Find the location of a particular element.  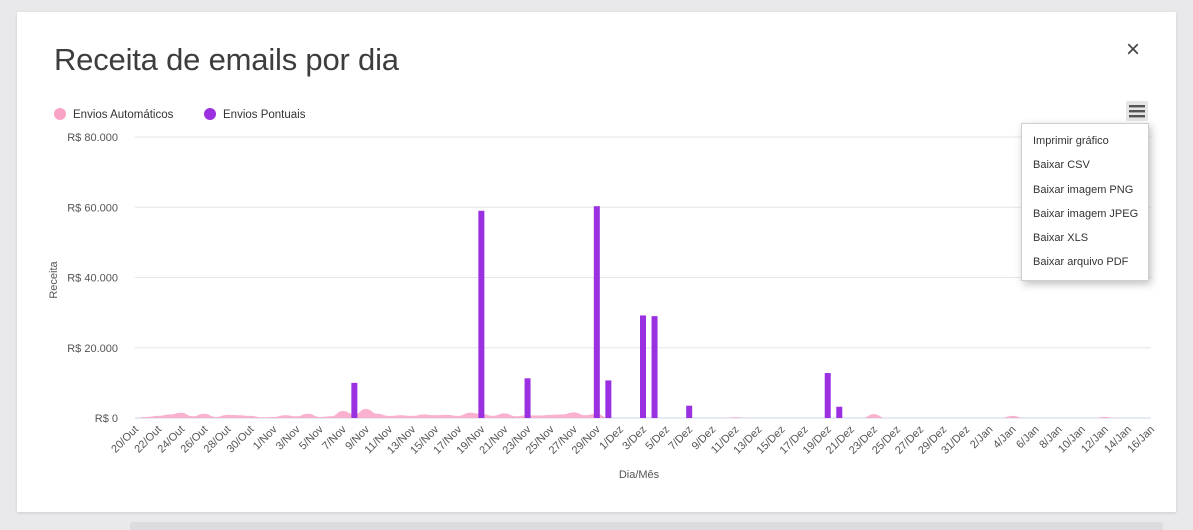

legend-item-auto: Envios Automáticos is located at coordinates (114, 114).